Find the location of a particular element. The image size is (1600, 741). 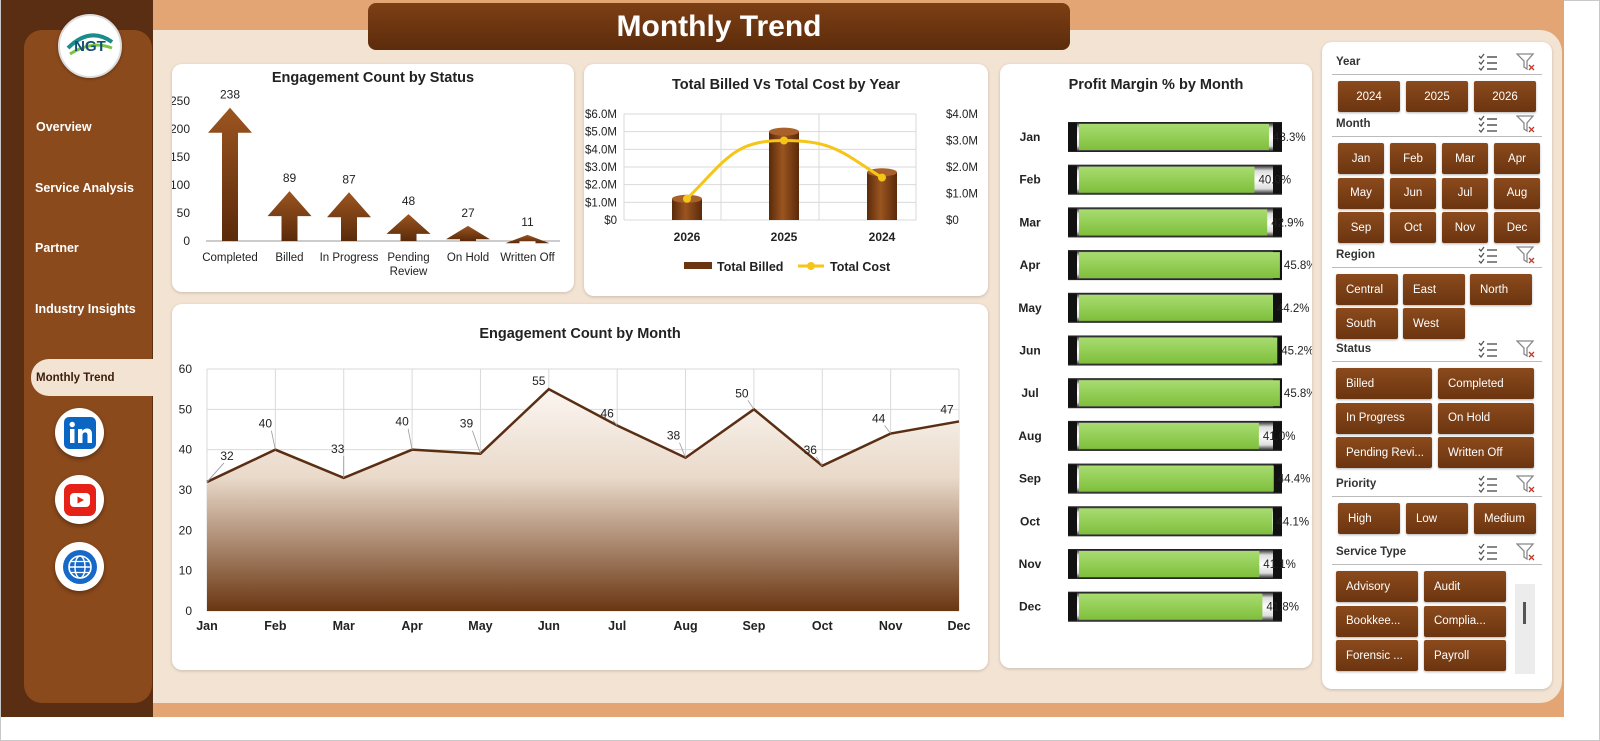

slicer-service-type-button: Advisory is located at coordinates (1377, 586).